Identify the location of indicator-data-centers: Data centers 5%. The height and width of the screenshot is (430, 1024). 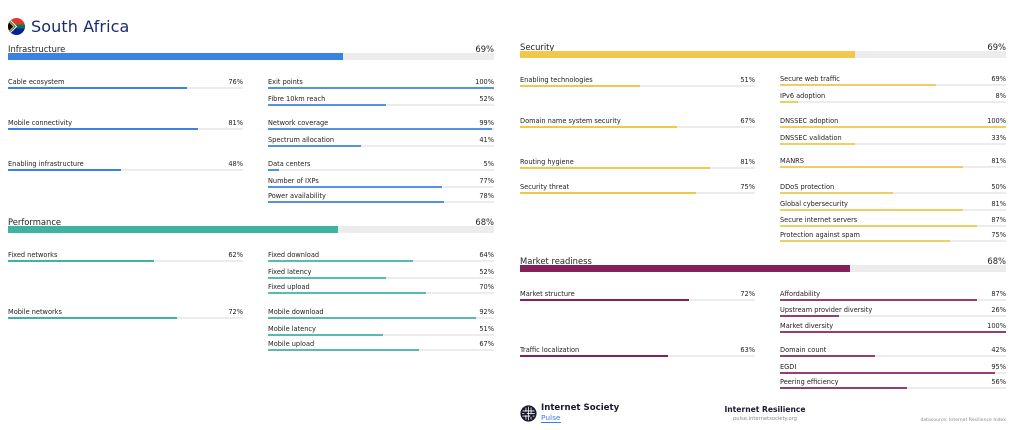
(381, 166).